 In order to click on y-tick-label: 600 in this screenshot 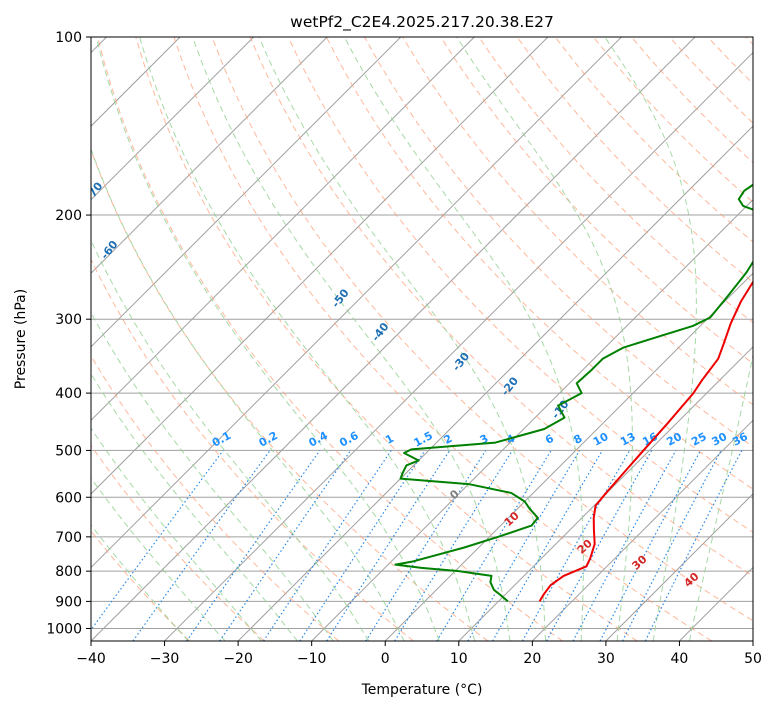, I will do `click(68, 498)`.